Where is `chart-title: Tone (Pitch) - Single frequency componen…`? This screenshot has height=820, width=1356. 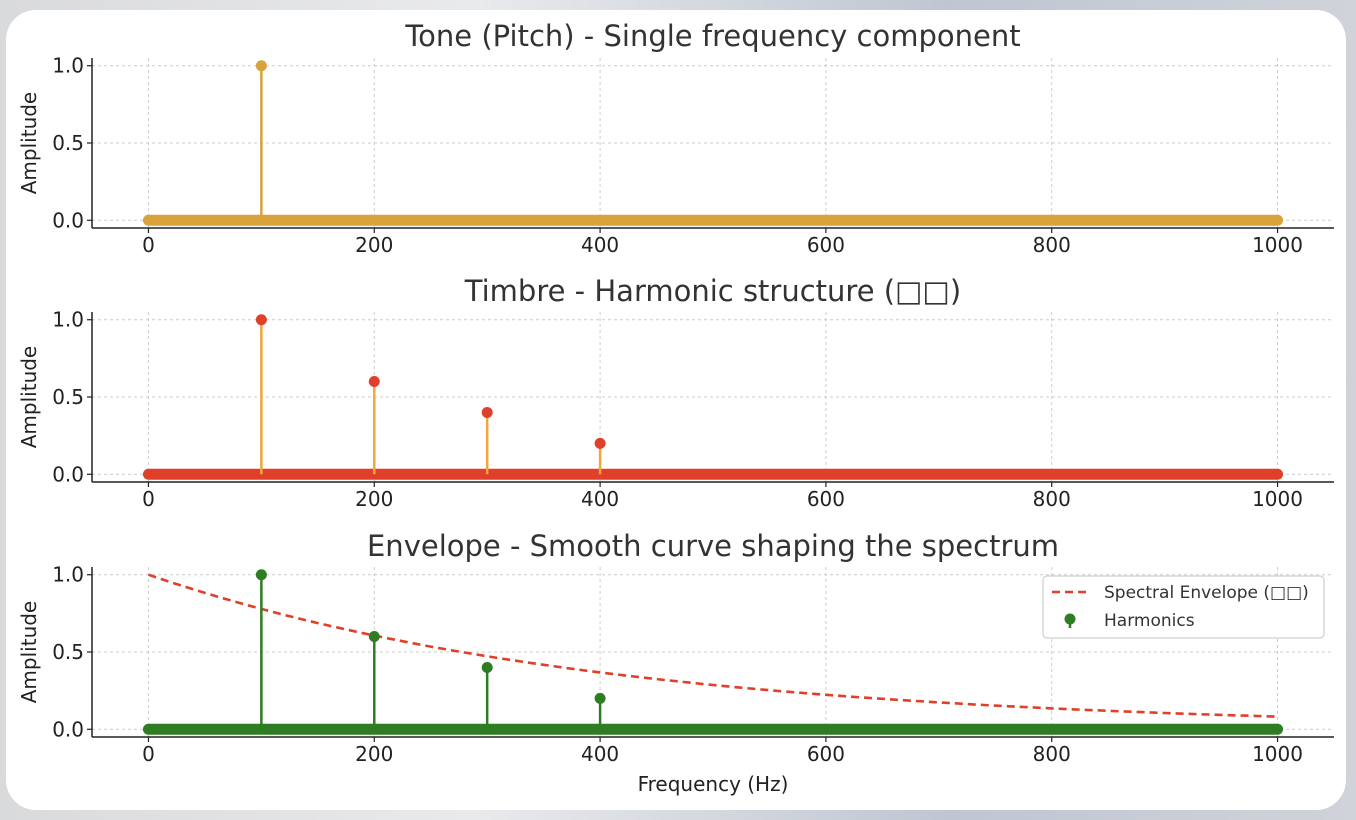
chart-title: Tone (Pitch) - Single frequency componen… is located at coordinates (712, 36).